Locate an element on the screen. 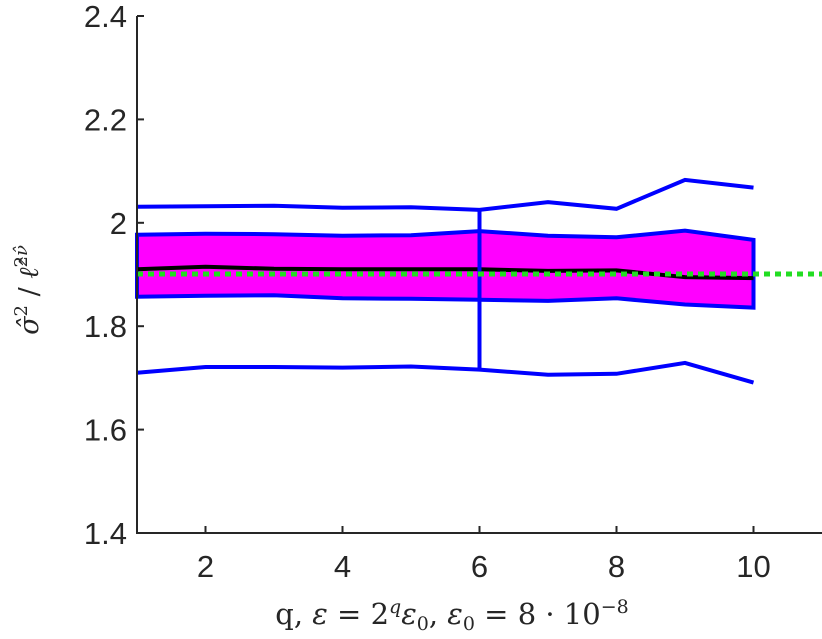  y-tick-label: 2 is located at coordinates (118, 223).